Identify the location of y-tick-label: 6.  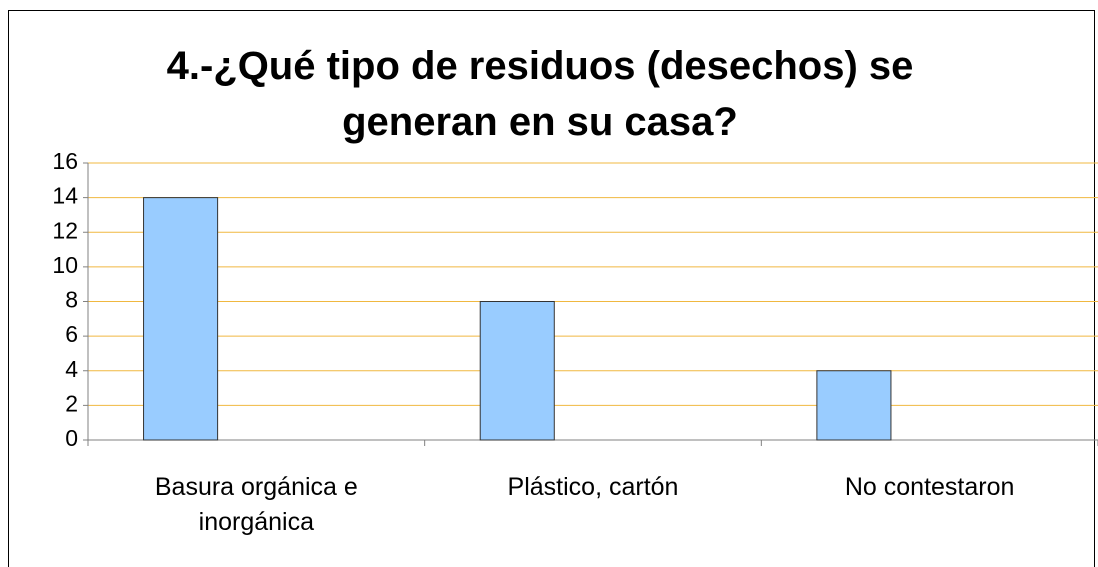
(71, 334).